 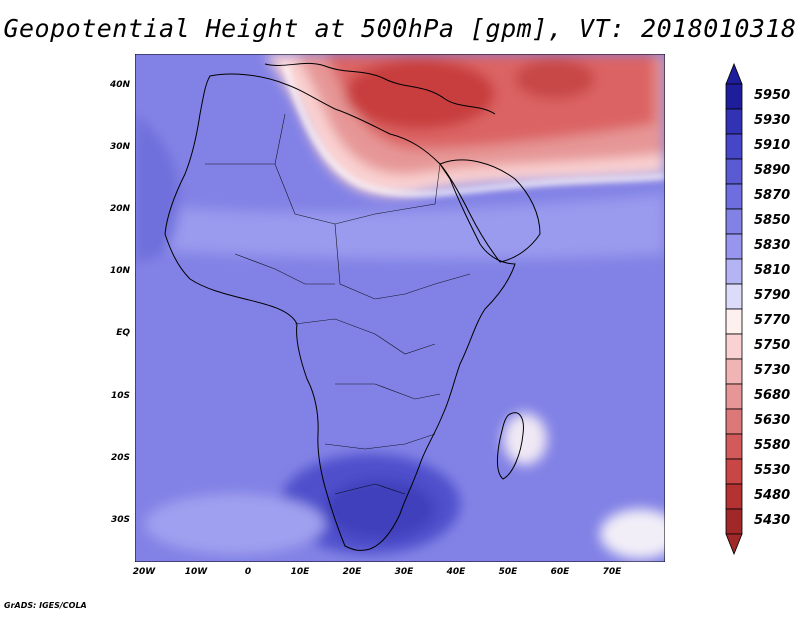 What do you see at coordinates (772, 295) in the screenshot?
I see `colorbar-level-label: 5790` at bounding box center [772, 295].